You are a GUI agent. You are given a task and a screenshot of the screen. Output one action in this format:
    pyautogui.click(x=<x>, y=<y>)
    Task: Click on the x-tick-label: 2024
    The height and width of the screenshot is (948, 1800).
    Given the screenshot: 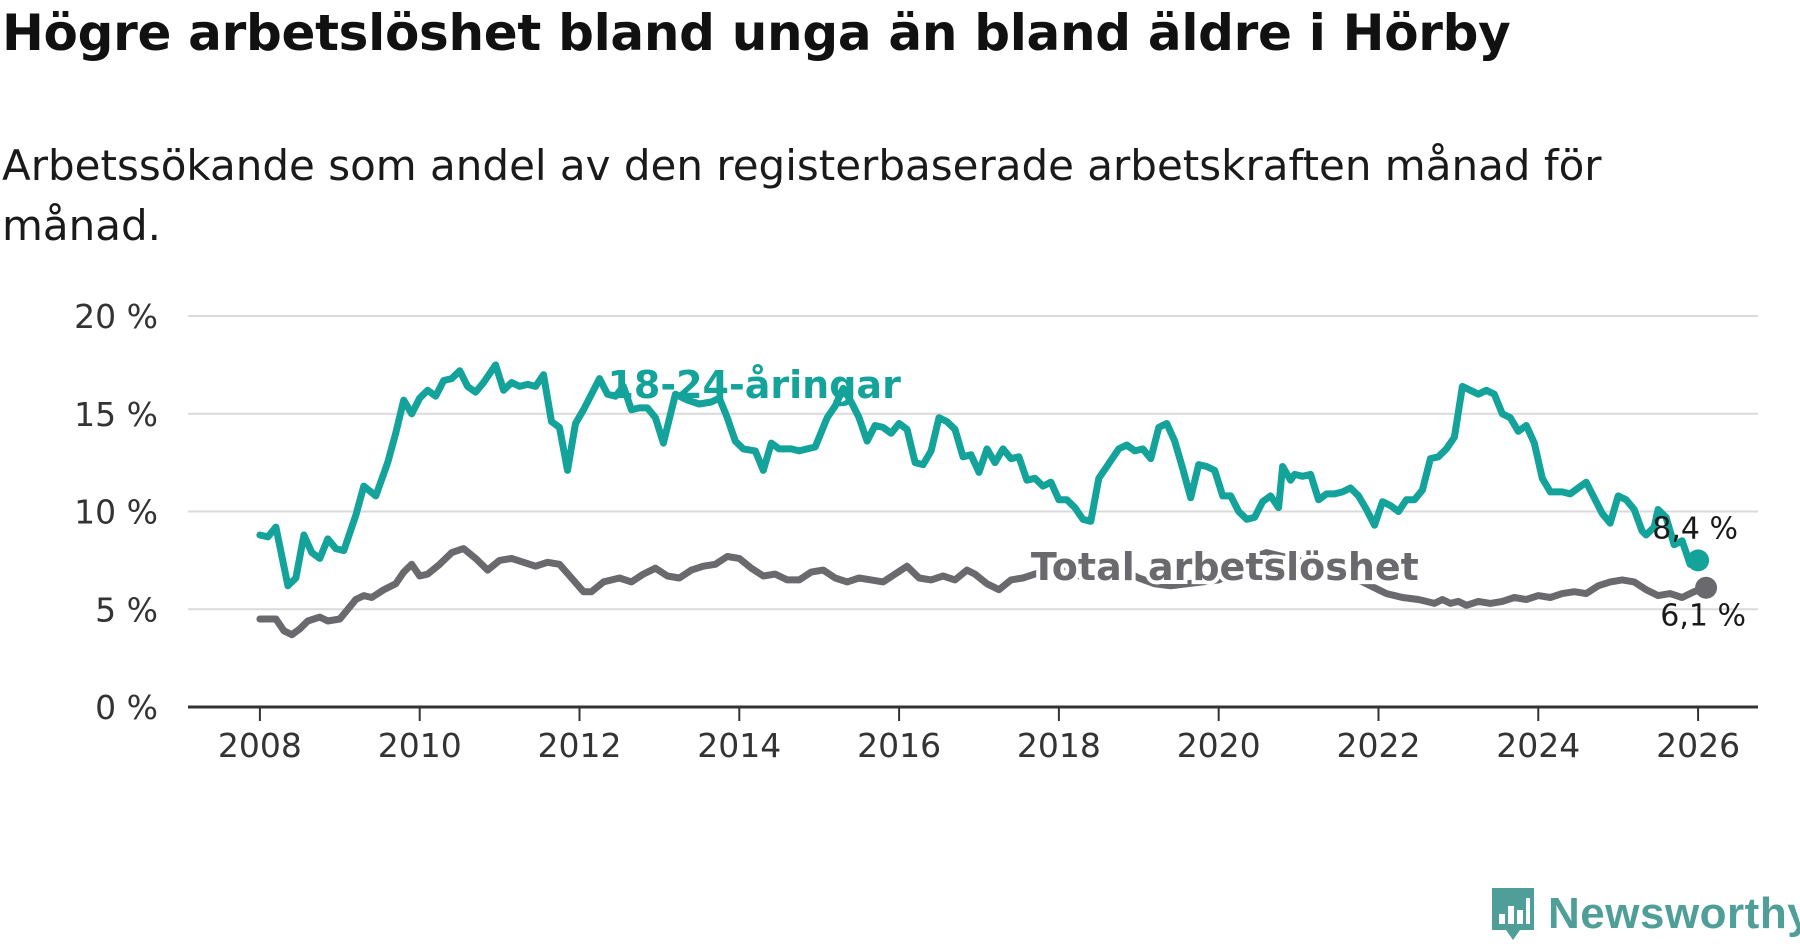 What is the action you would take?
    pyautogui.click(x=1538, y=745)
    